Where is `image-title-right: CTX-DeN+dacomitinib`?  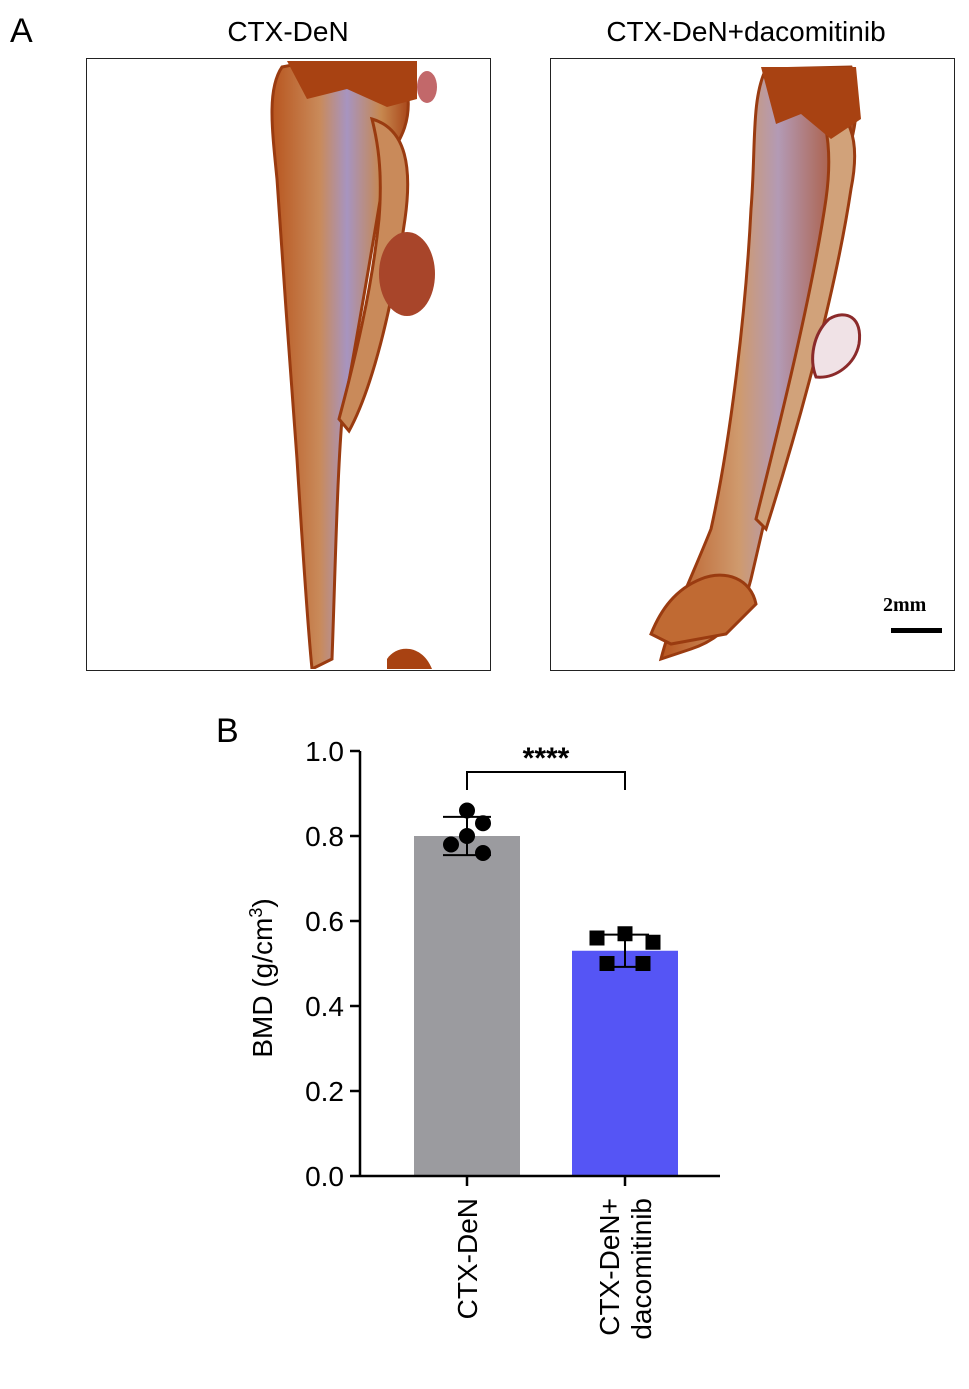
image-title-right: CTX-DeN+dacomitinib is located at coordinates (746, 31).